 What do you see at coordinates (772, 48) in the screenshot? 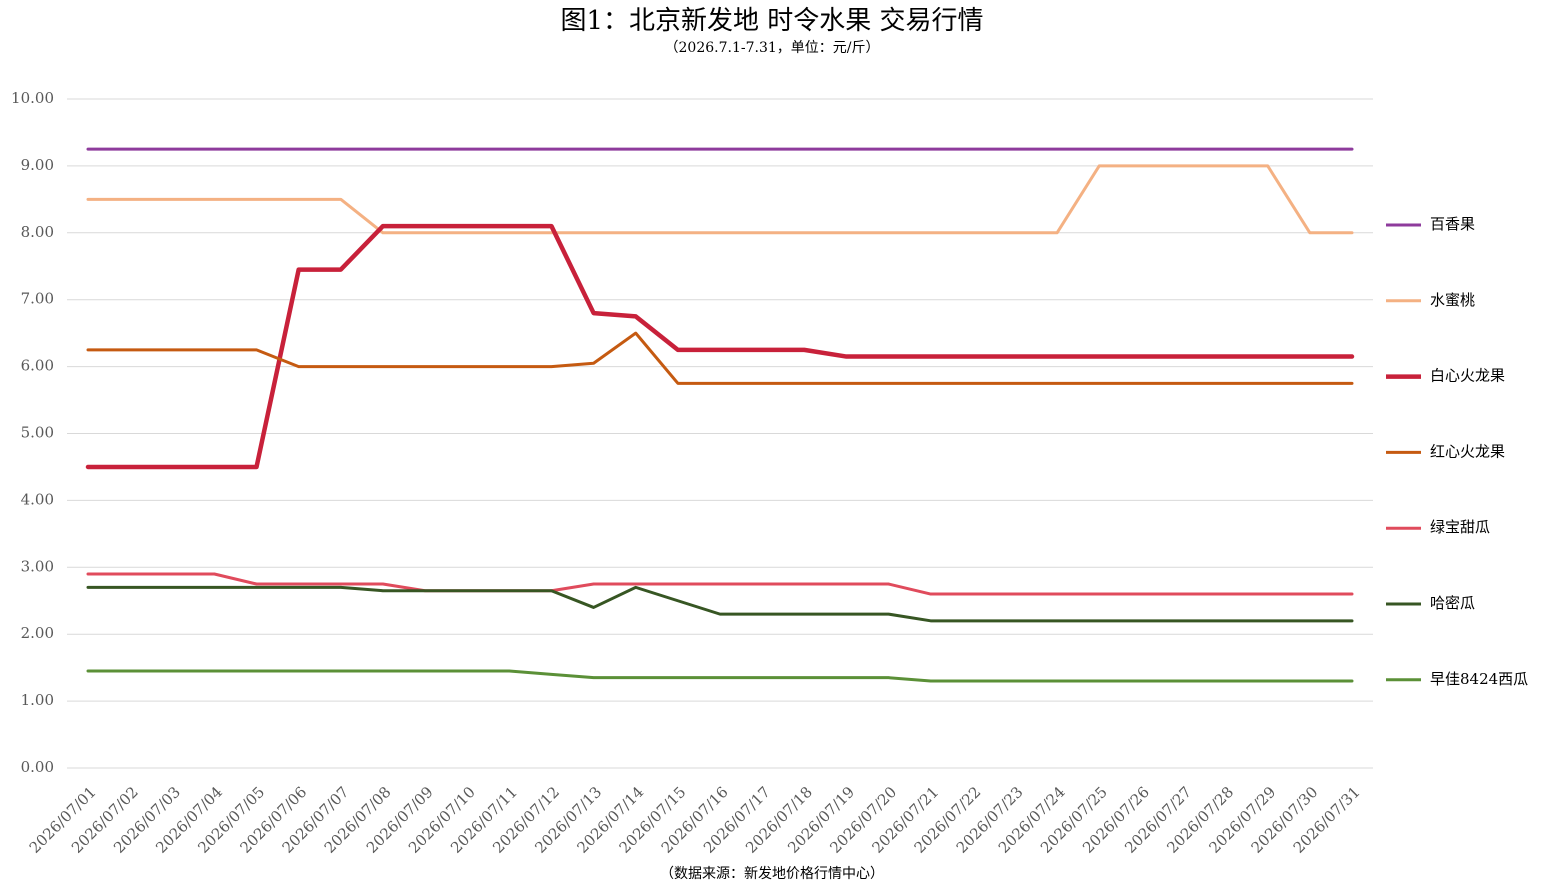
I see `chart-subtitle: （2026.7.1-7.31，单位：元/斤）` at bounding box center [772, 48].